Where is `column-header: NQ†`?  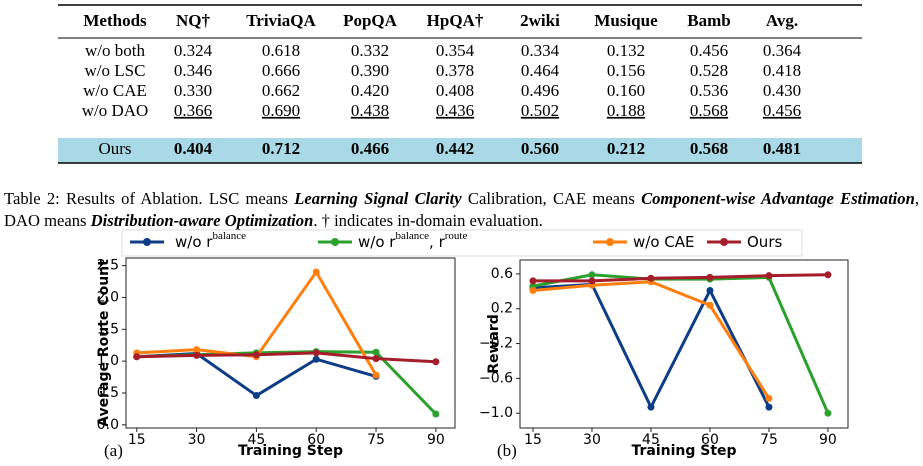 column-header: NQ† is located at coordinates (193, 20).